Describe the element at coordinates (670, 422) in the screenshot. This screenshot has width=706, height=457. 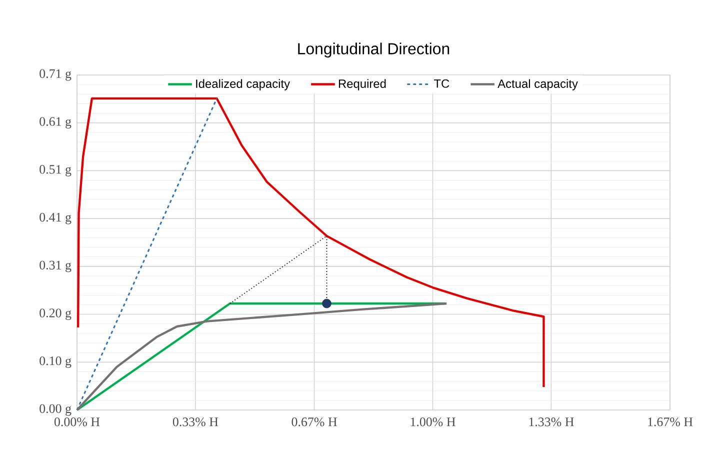
I see `x-tick-label: 1.67% H` at that location.